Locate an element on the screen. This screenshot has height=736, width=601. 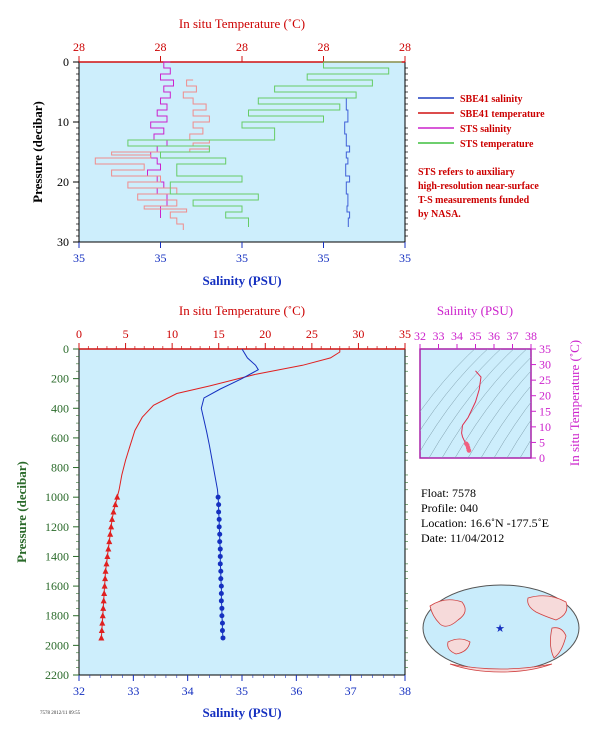
profile-bottom-tick-label: 35 is located at coordinates (242, 691).